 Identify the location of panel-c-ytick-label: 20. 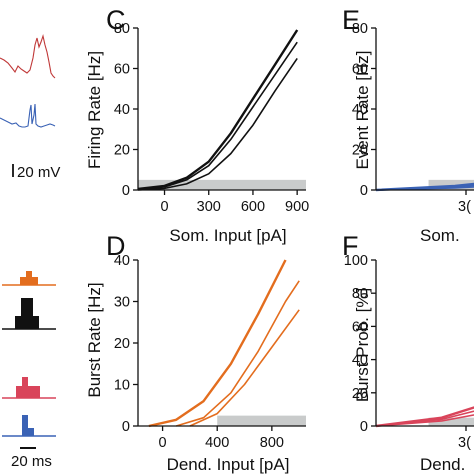
(122, 151).